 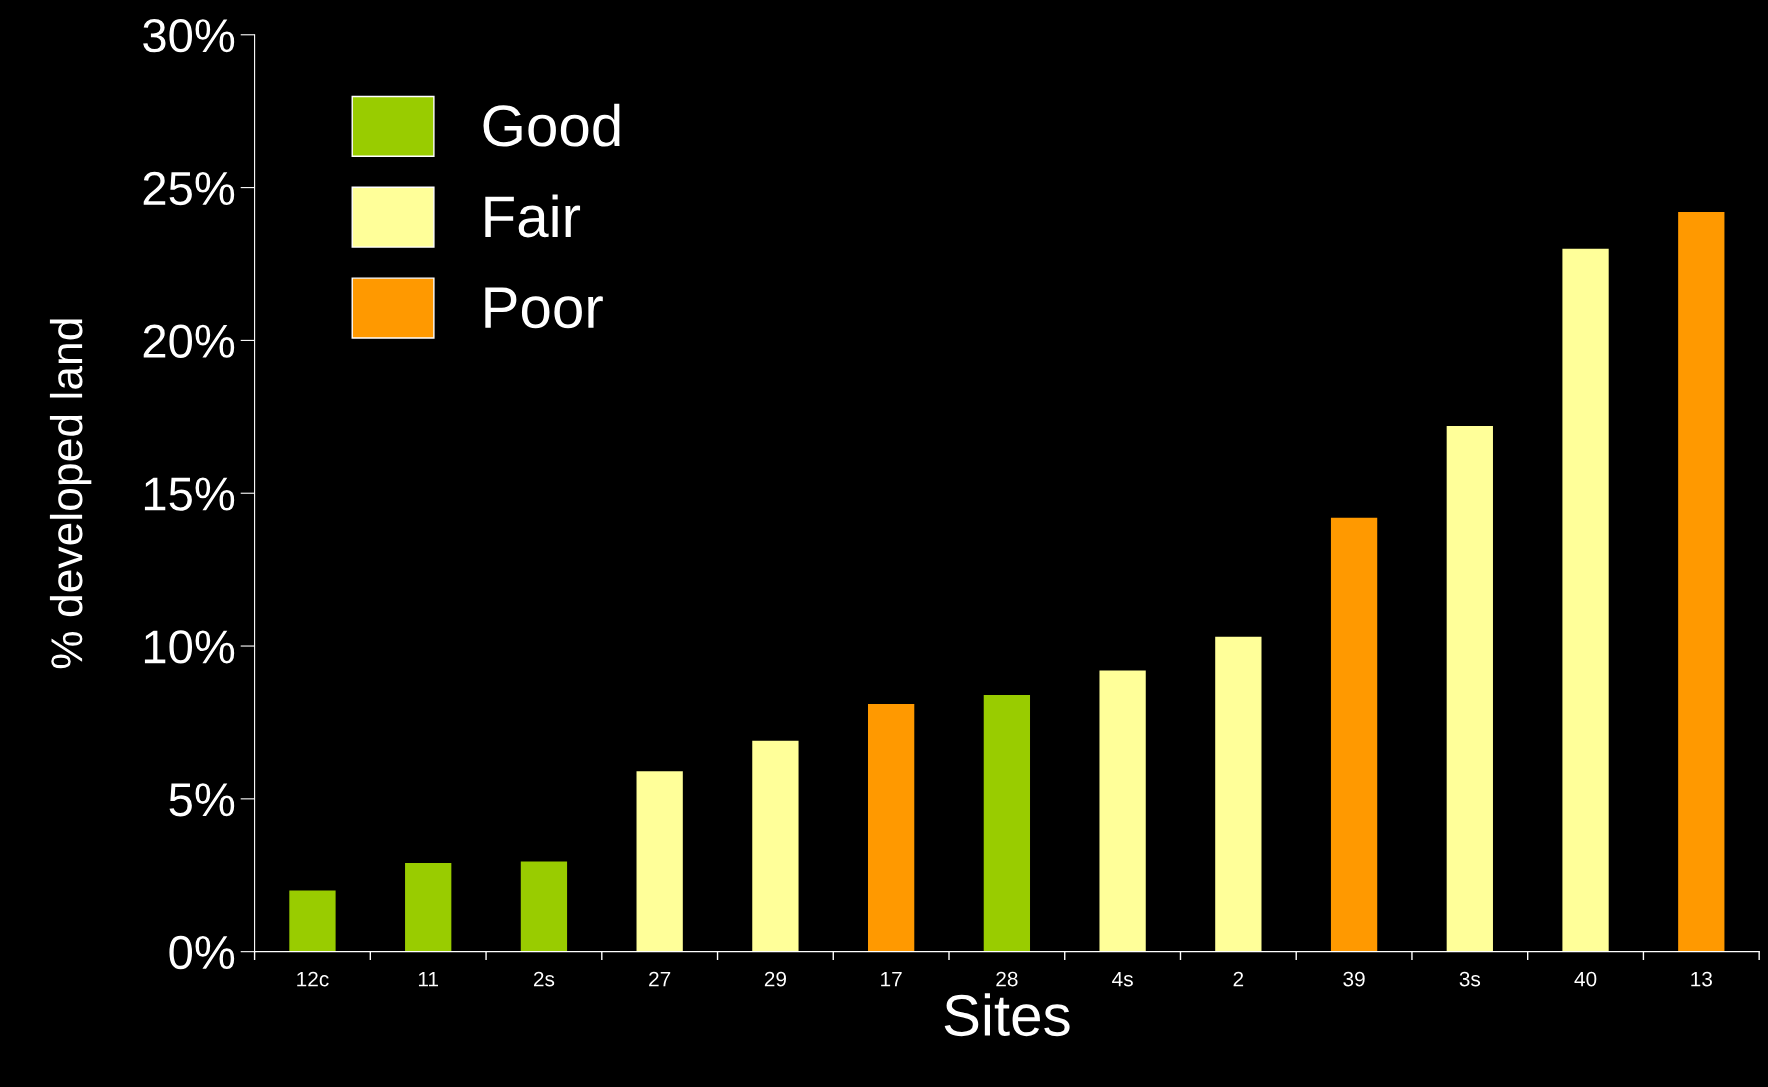 What do you see at coordinates (660, 979) in the screenshot?
I see `x-tick-label: 27` at bounding box center [660, 979].